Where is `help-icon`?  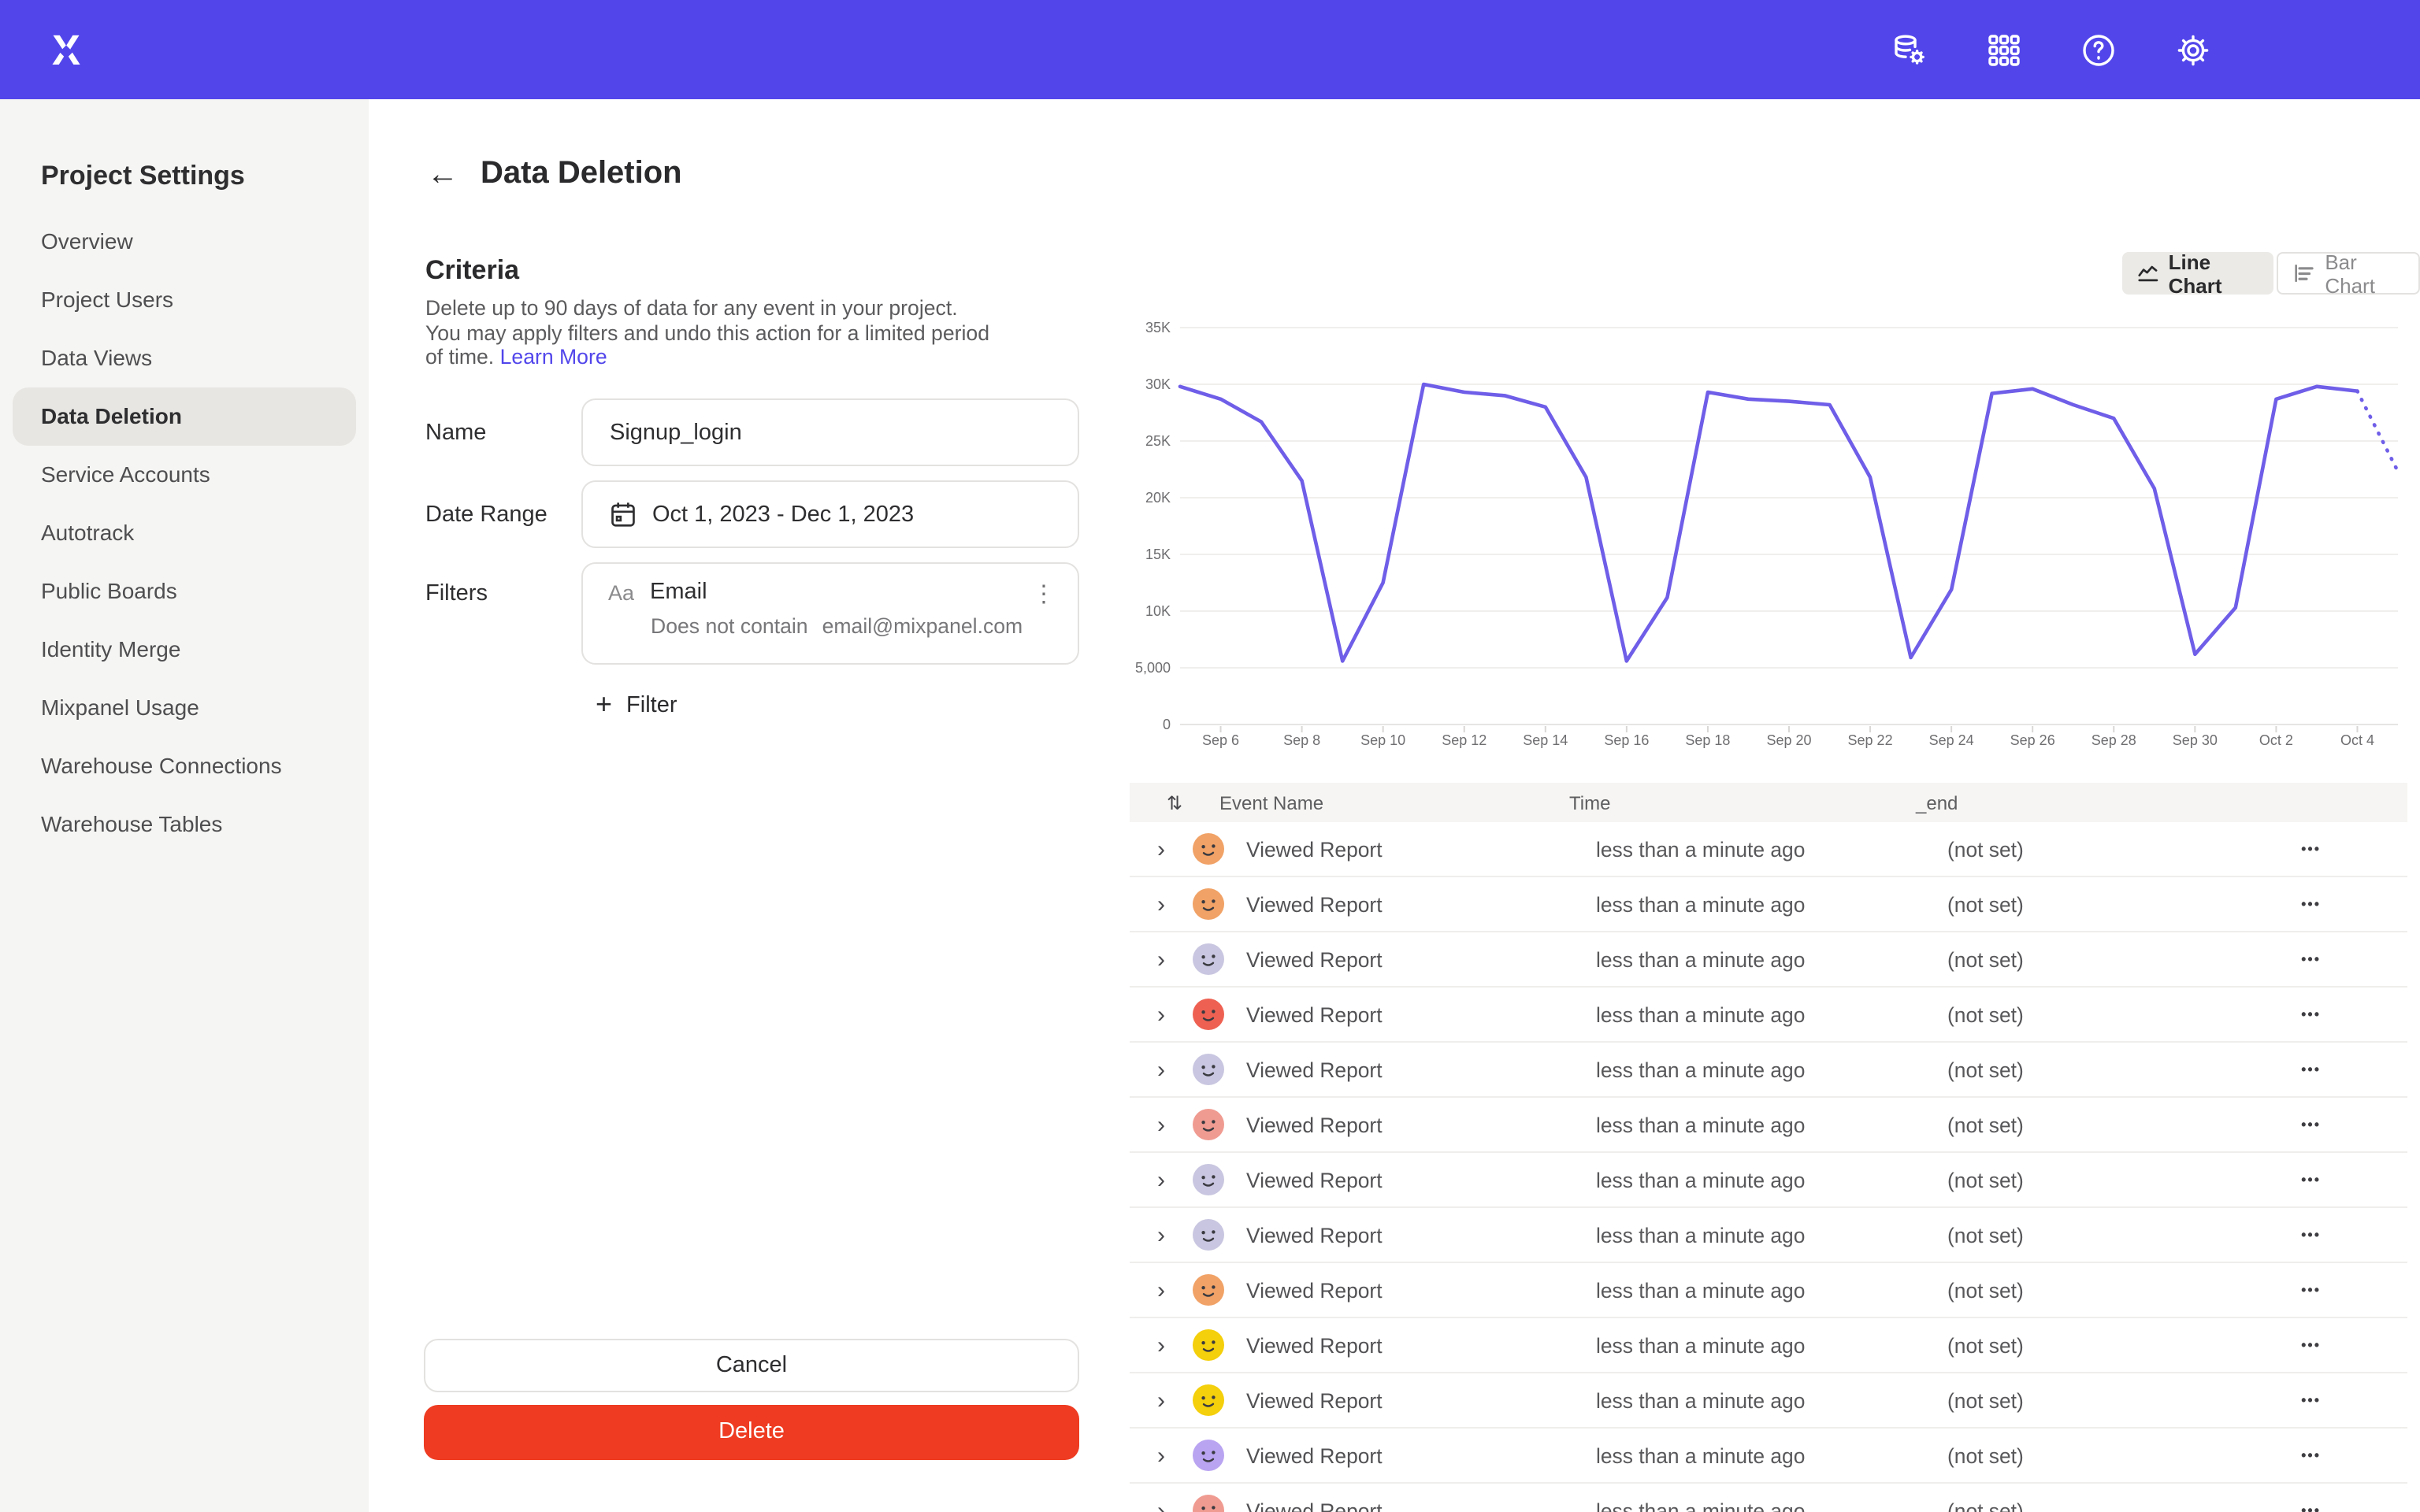 help-icon is located at coordinates (2099, 50).